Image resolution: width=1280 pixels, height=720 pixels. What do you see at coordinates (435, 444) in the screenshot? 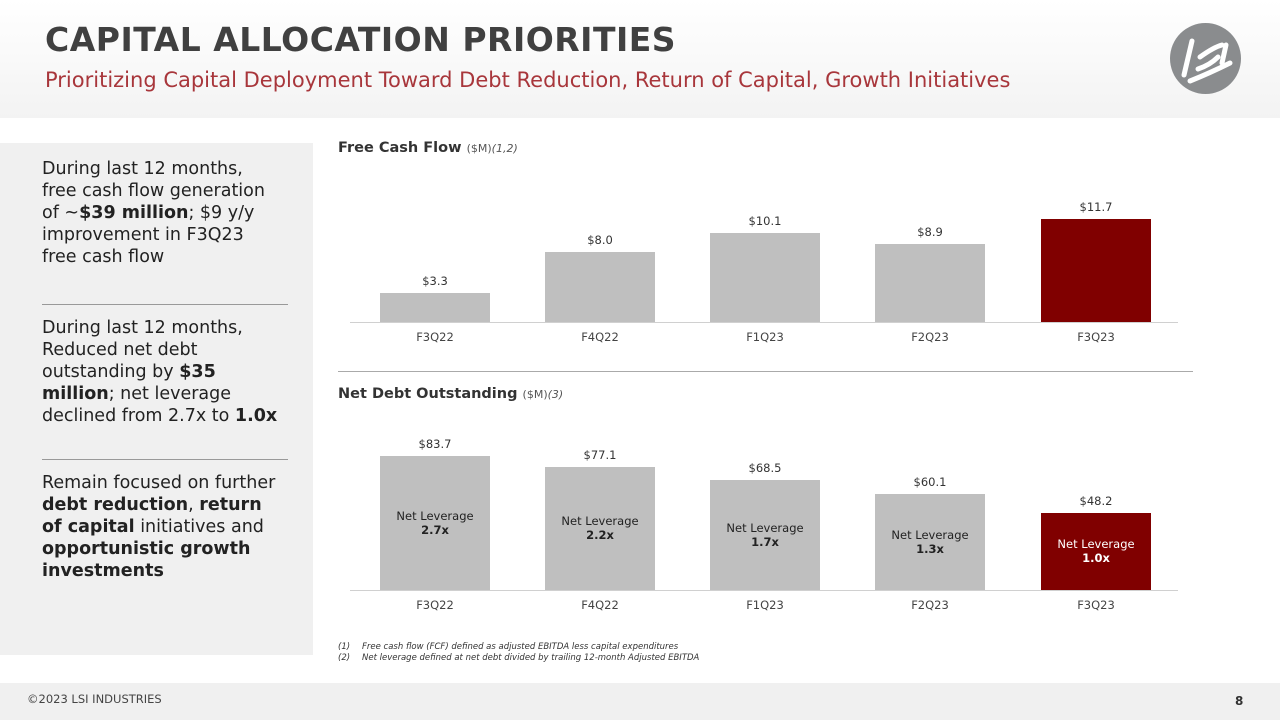
I see `data-label: $83.7` at bounding box center [435, 444].